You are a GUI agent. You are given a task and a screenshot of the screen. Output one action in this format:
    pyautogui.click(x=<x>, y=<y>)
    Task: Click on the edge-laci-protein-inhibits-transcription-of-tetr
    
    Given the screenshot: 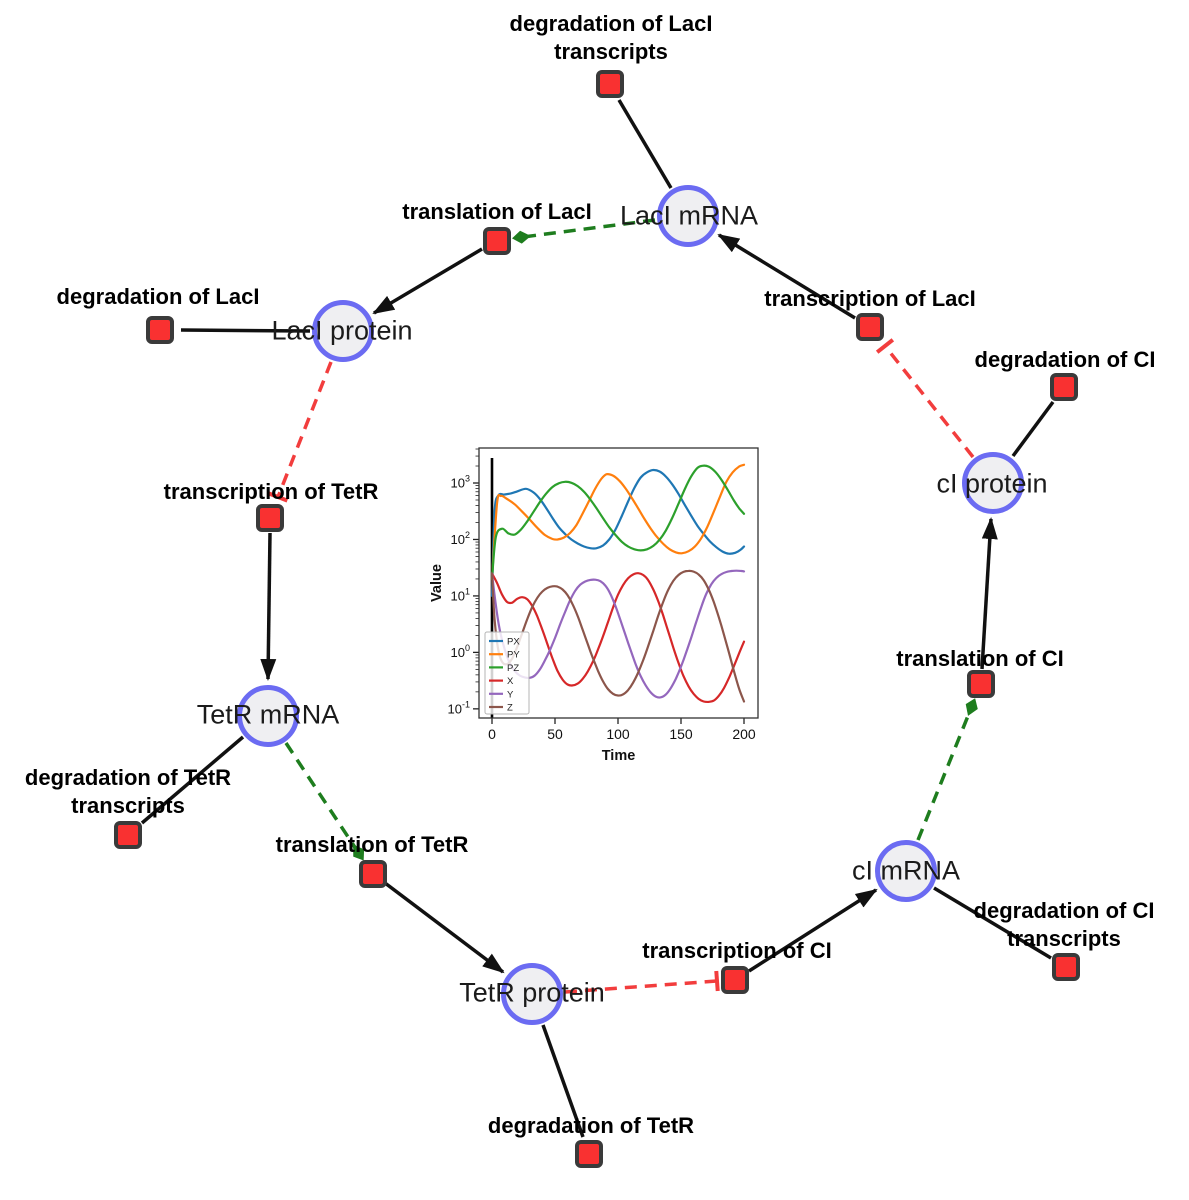 What is the action you would take?
    pyautogui.click(x=300, y=432)
    